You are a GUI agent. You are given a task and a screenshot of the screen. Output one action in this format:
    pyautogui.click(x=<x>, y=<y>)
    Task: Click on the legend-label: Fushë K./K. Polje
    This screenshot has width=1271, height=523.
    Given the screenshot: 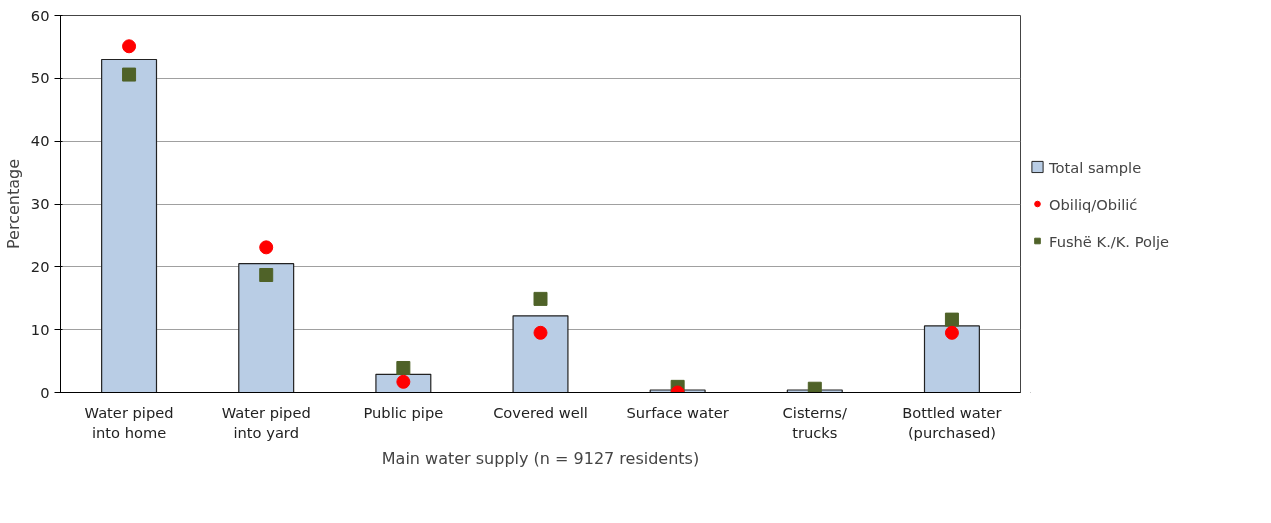 What is the action you would take?
    pyautogui.click(x=1109, y=240)
    